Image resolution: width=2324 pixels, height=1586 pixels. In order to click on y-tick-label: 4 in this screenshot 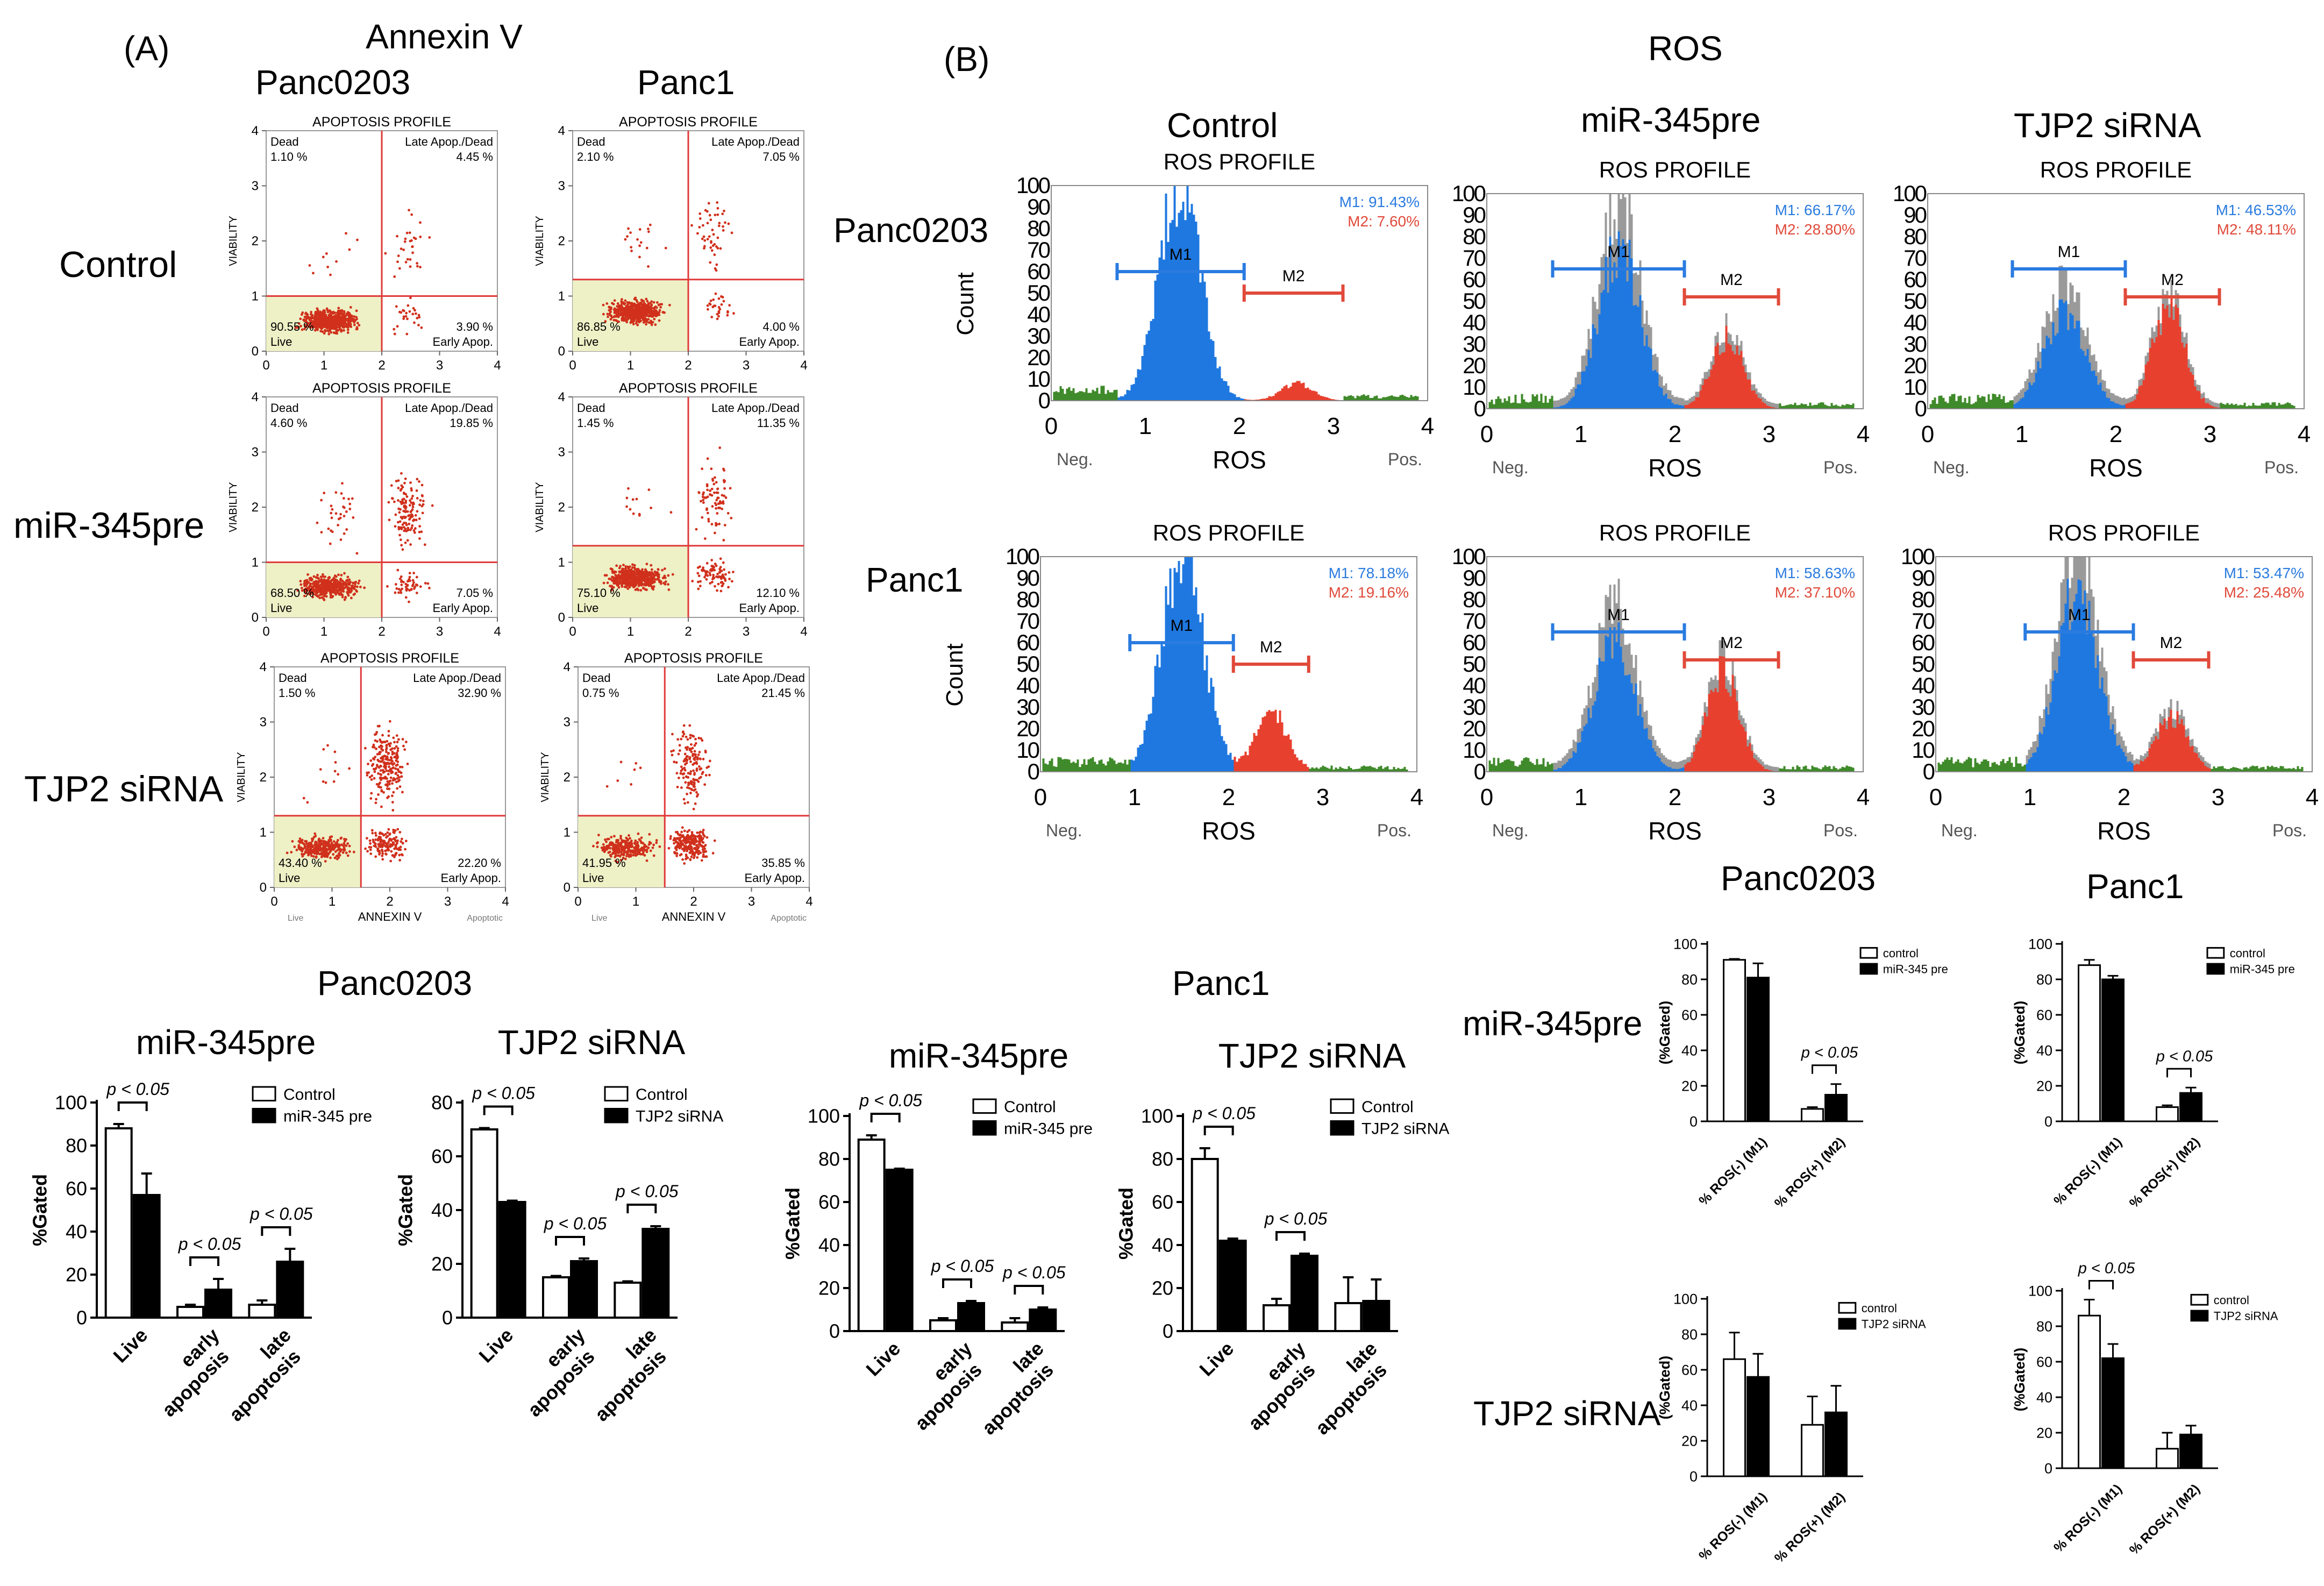, I will do `click(561, 397)`.